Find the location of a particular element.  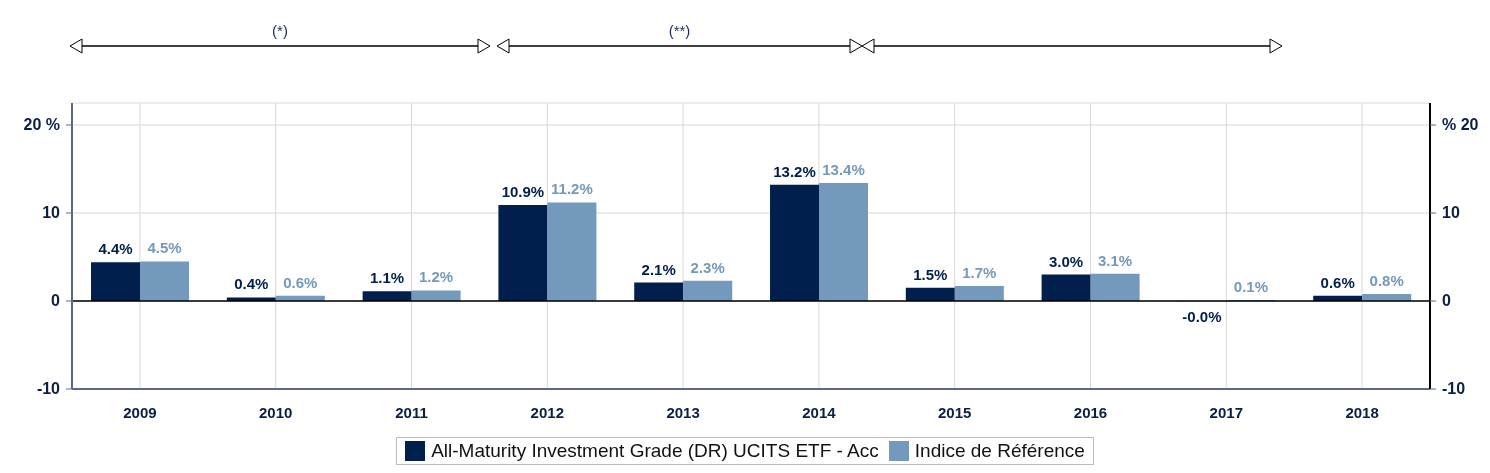

data-label: 2.1% is located at coordinates (658, 269).